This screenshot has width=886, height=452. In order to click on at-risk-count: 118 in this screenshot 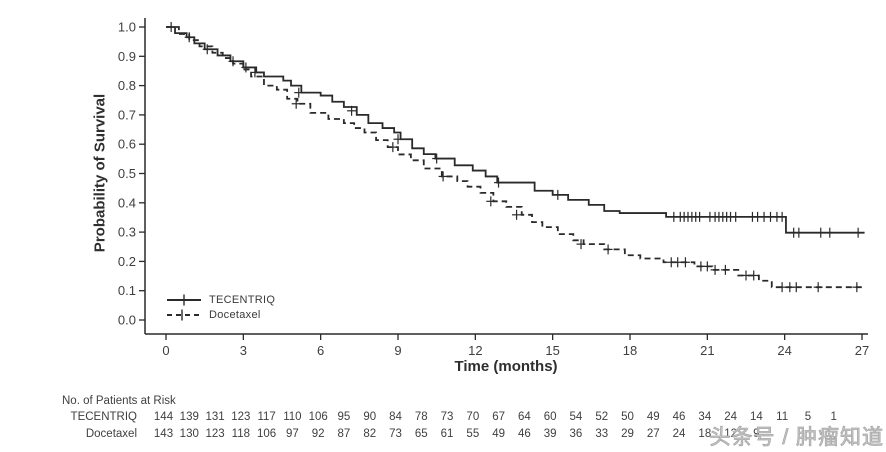, I will do `click(240, 434)`.